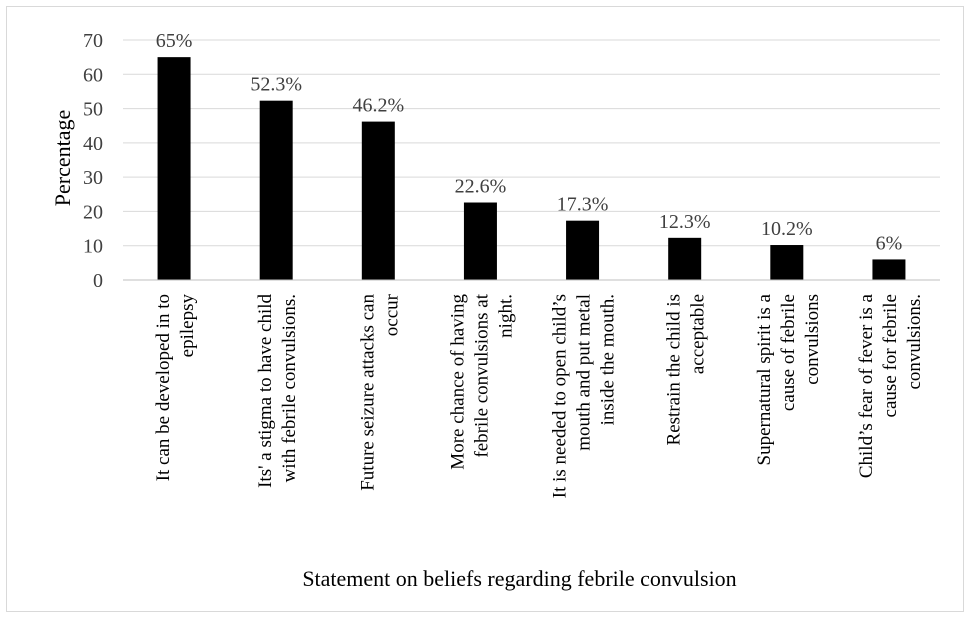  Describe the element at coordinates (560, 396) in the screenshot. I see `x-tick-label-line: It is needed to open child’s` at that location.